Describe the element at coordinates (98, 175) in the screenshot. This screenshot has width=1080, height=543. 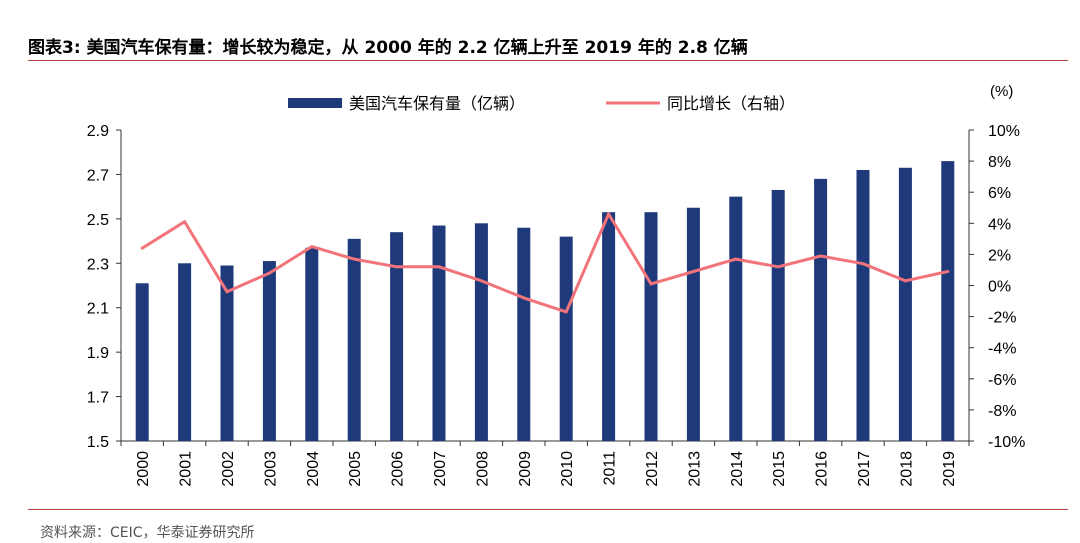
I see `left-tick-label: 2.7` at that location.